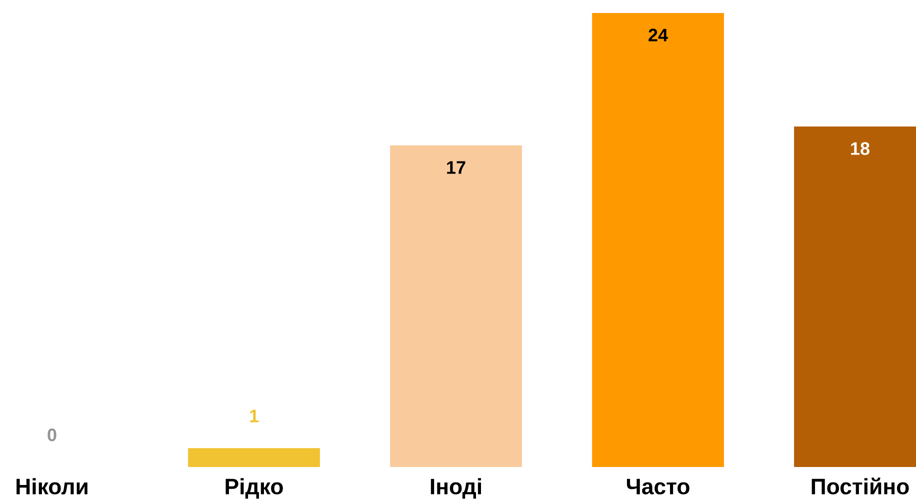 This screenshot has height=499, width=916. I want to click on x-tick-label: Часто, so click(658, 486).